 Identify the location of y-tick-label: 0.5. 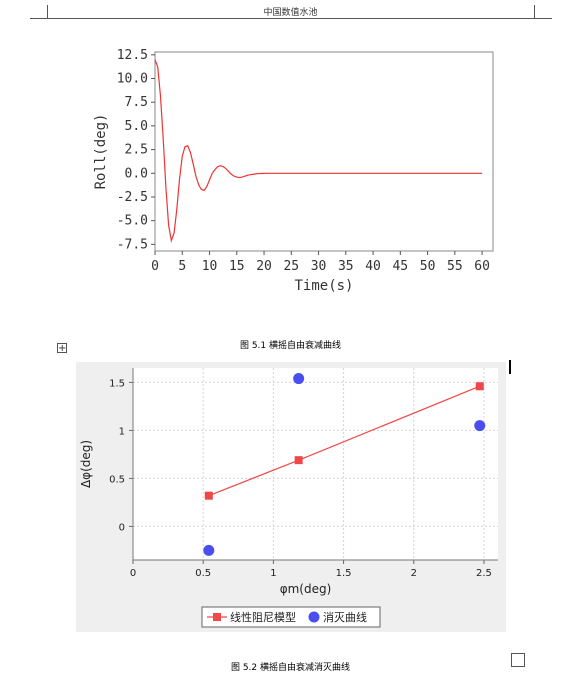
(117, 479).